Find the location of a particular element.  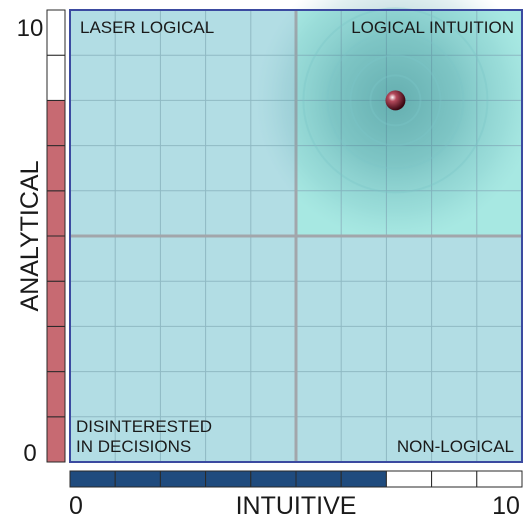

quadrant-label-top-left: LASER LOGICAL is located at coordinates (147, 27).